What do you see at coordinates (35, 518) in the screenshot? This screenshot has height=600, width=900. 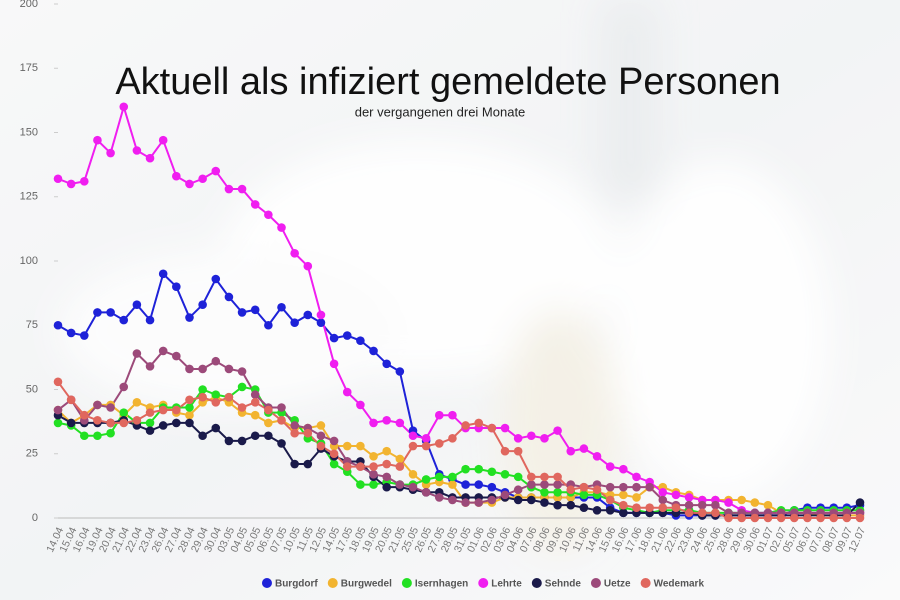 I see `y-tick-label: 0` at bounding box center [35, 518].